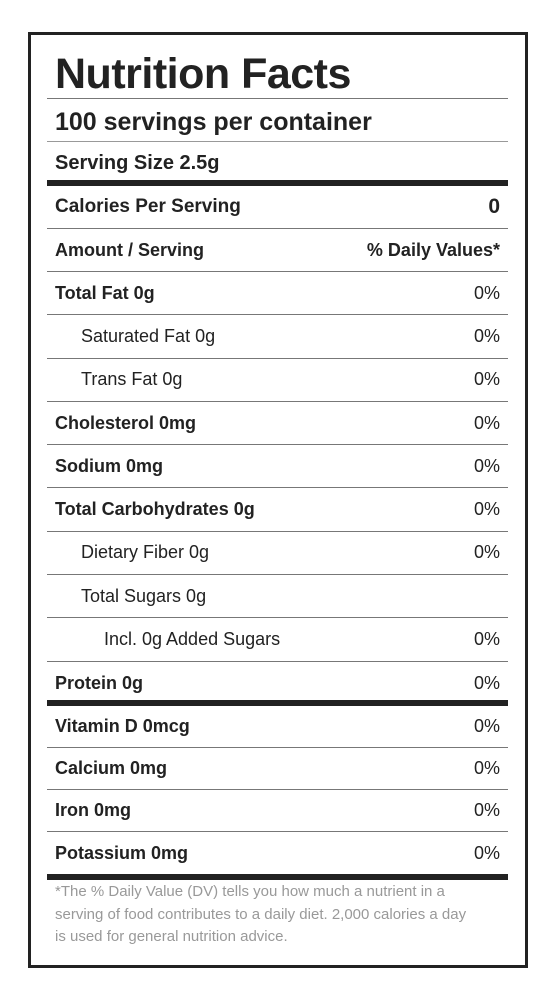 The image size is (544, 996). Describe the element at coordinates (93, 810) in the screenshot. I see `nutrient-name: Iron 0mg` at that location.